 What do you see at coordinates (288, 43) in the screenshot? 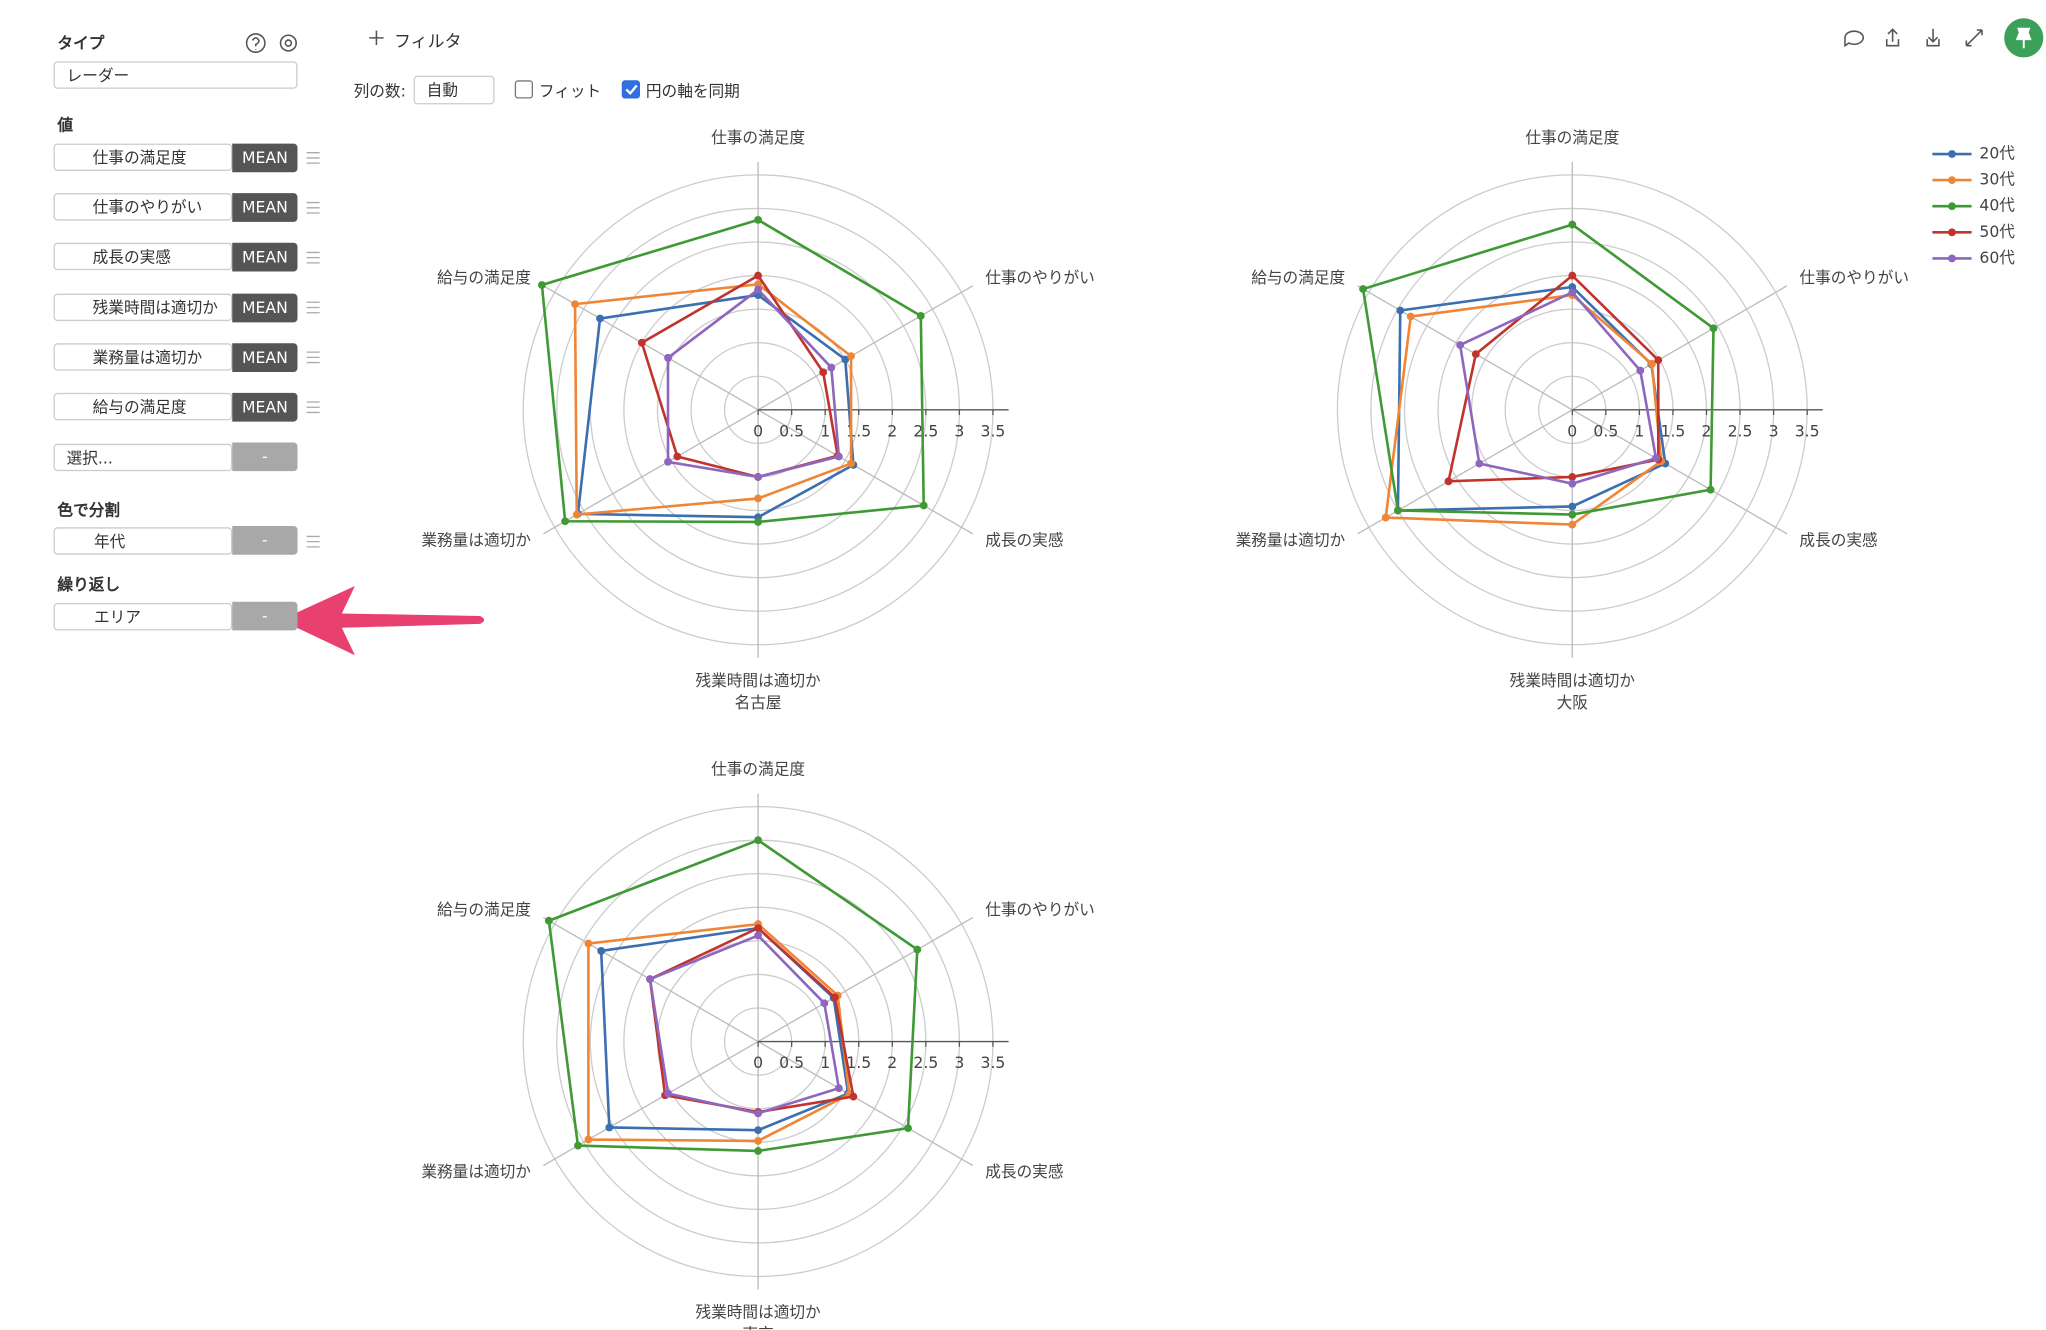
I see `settings-icon` at bounding box center [288, 43].